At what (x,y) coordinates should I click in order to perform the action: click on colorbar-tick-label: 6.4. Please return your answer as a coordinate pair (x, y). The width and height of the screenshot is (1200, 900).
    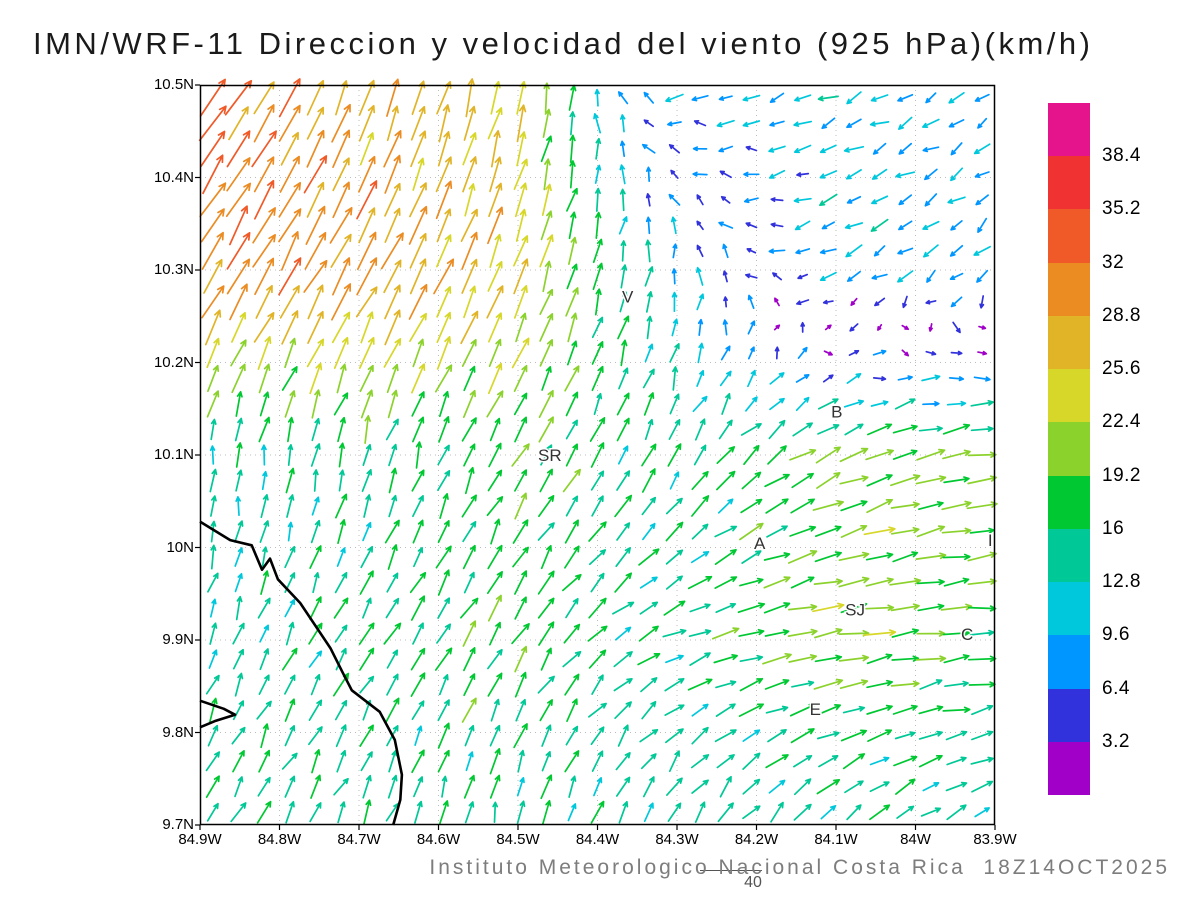
    Looking at the image, I should click on (1116, 688).